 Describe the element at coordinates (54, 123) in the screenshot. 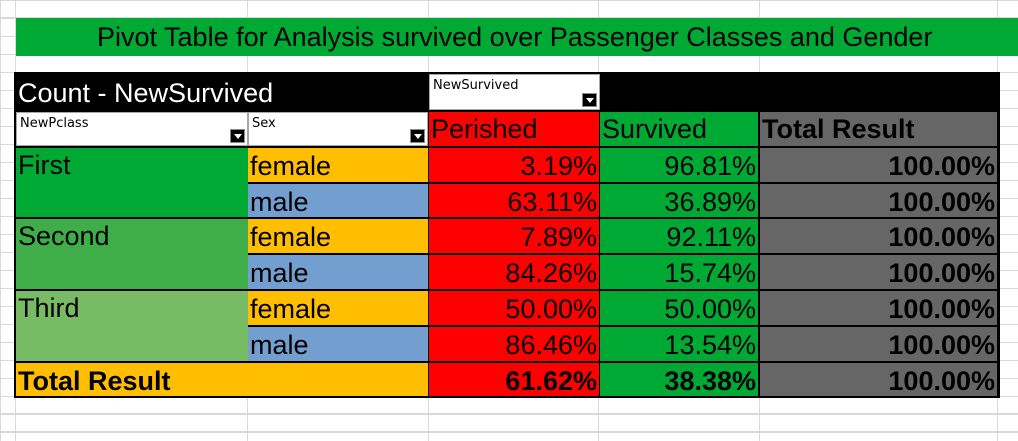

I see `row-field-label-newpclass: NewPclass` at that location.